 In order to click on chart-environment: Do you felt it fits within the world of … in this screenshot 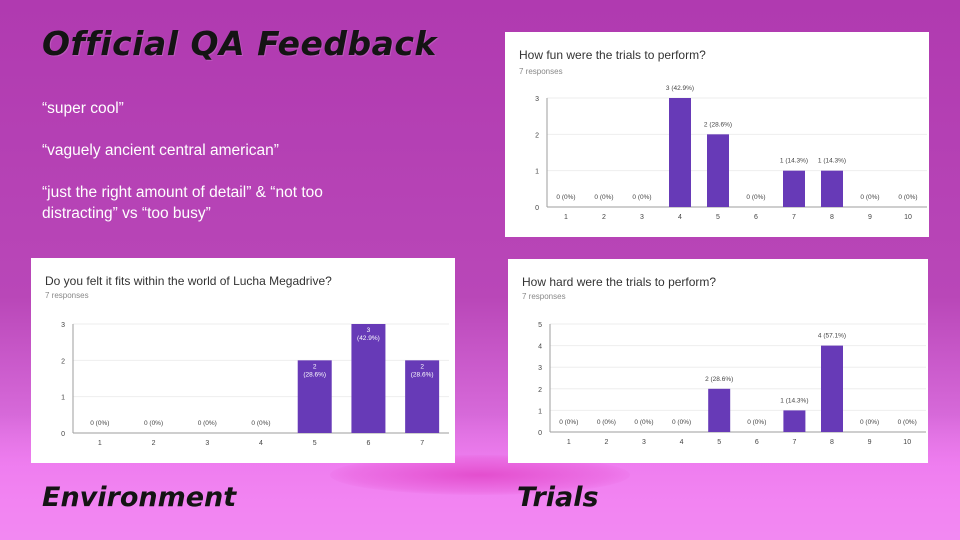, I will do `click(247, 360)`.